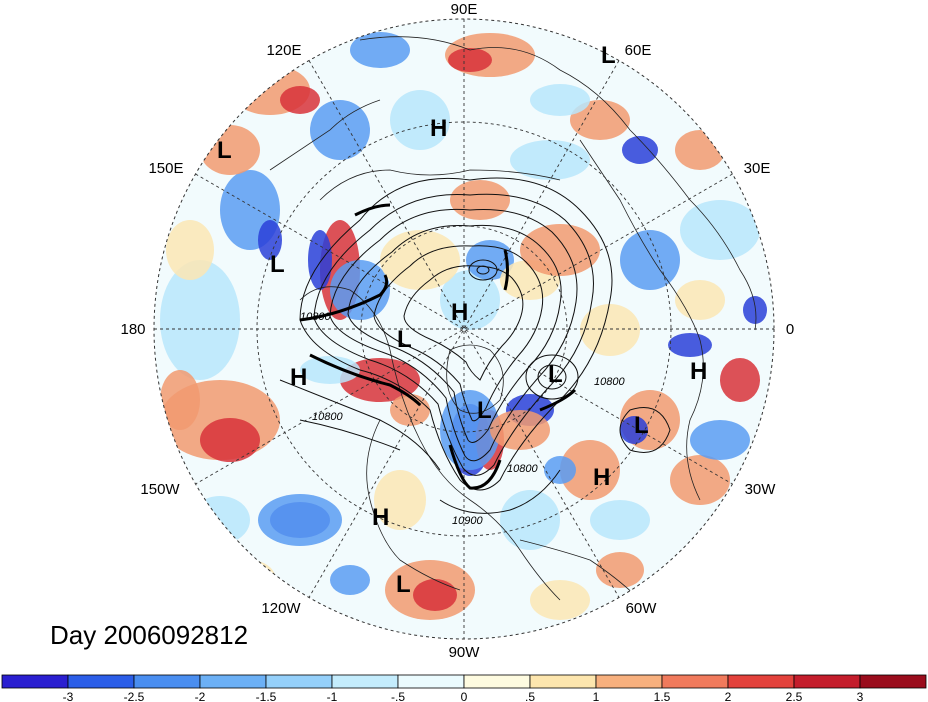 The width and height of the screenshot is (928, 702). What do you see at coordinates (459, 312) in the screenshot?
I see `high-marker-pole: H` at bounding box center [459, 312].